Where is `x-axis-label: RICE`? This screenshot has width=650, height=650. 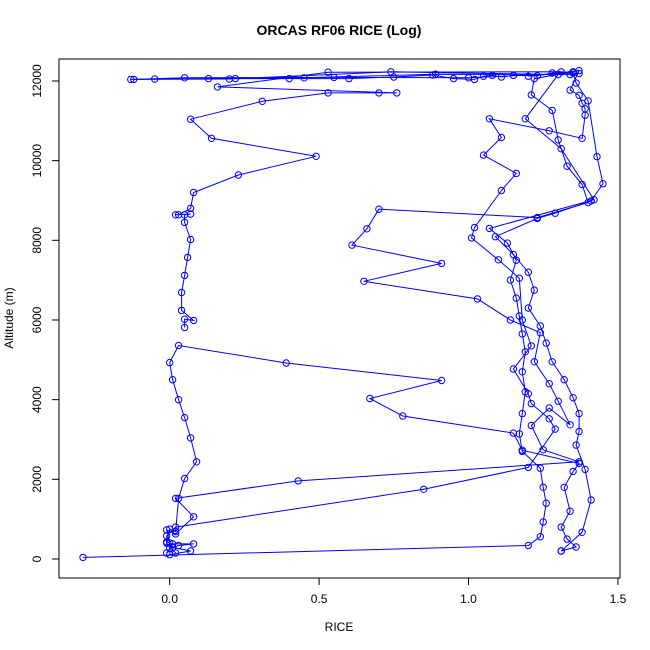 x-axis-label: RICE is located at coordinates (339, 627).